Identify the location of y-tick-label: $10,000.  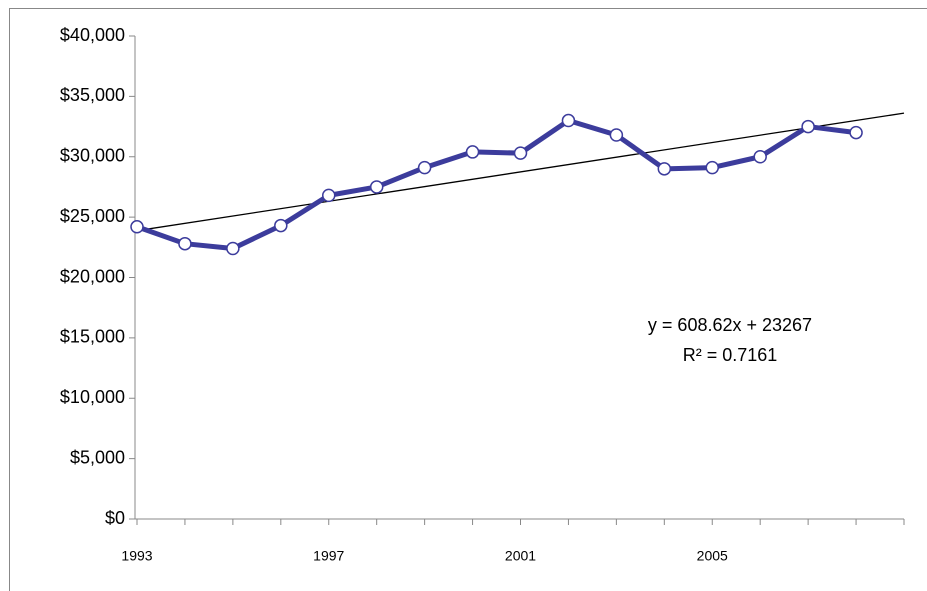
(92, 397).